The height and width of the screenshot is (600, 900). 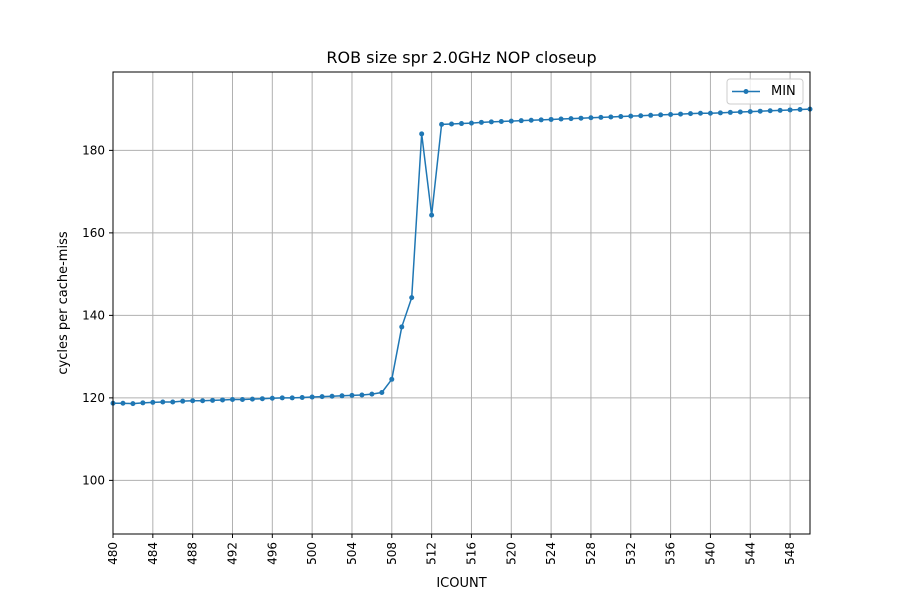 What do you see at coordinates (511, 553) in the screenshot?
I see `x-tick-label: 520` at bounding box center [511, 553].